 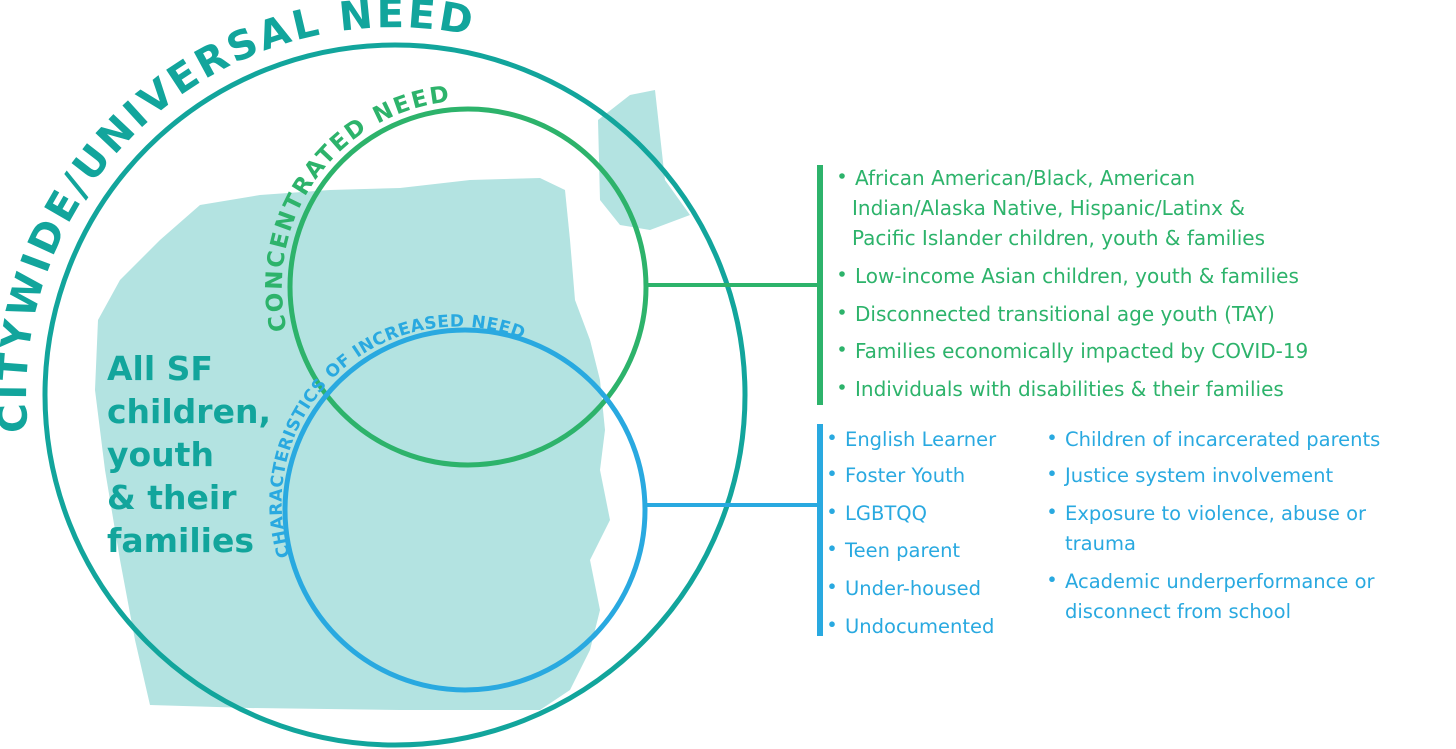 What do you see at coordinates (905, 475) in the screenshot?
I see `list-item: Foster Youth` at bounding box center [905, 475].